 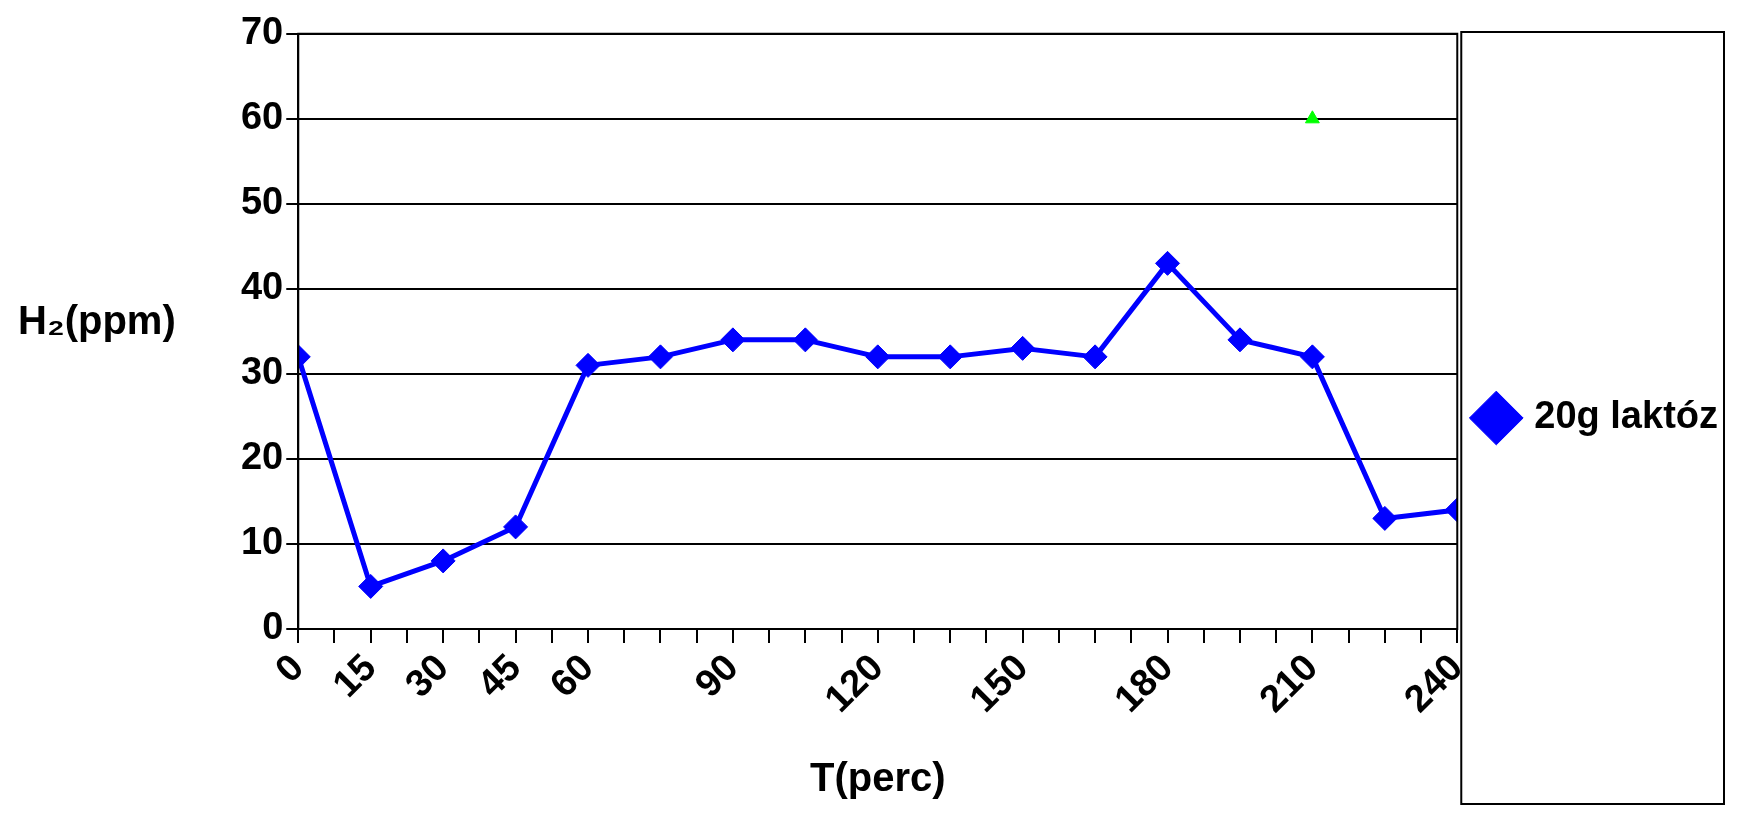 I want to click on x-tick-label: 15, so click(x=354, y=675).